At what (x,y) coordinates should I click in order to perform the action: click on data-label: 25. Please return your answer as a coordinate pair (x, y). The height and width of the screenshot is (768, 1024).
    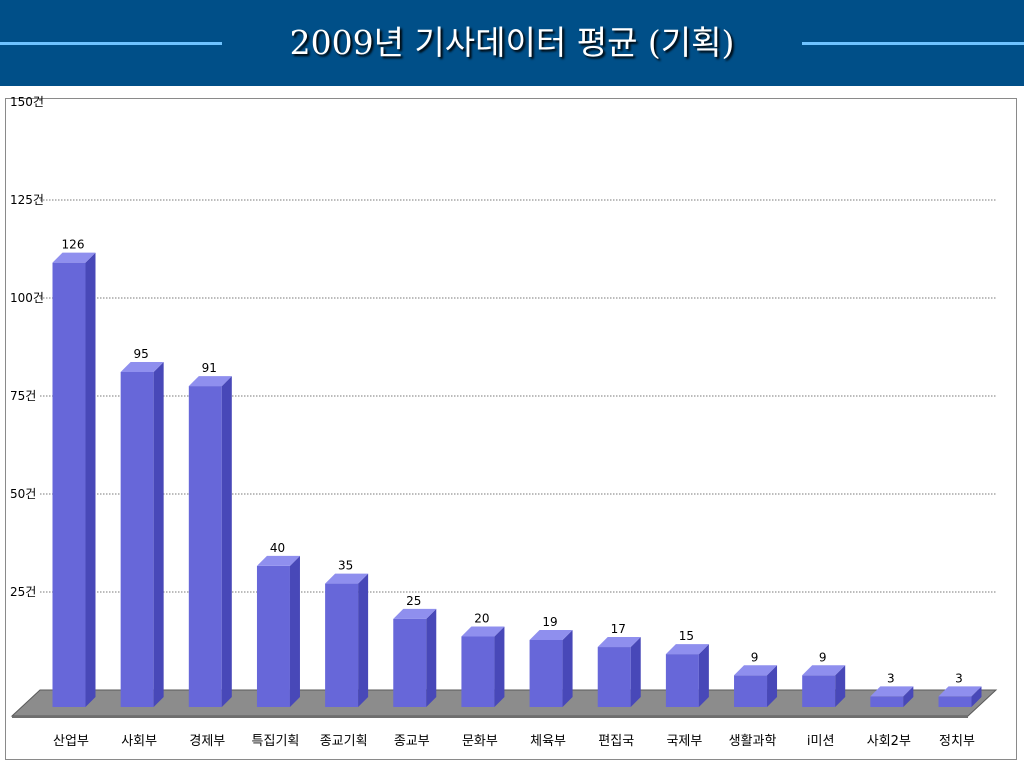
    Looking at the image, I should click on (413, 601).